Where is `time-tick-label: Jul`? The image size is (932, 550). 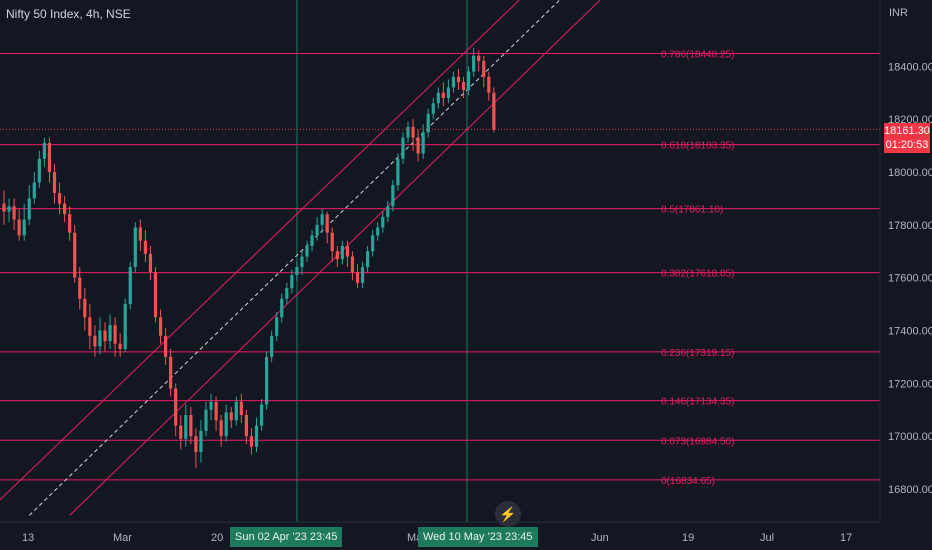 time-tick-label: Jul is located at coordinates (767, 538).